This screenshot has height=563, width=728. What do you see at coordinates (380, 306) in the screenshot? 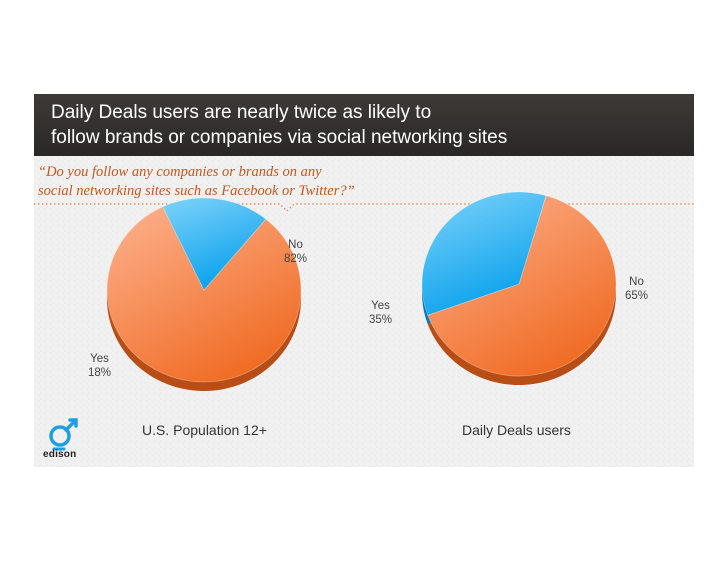
I see `label-yes-dd-category: Yes` at bounding box center [380, 306].